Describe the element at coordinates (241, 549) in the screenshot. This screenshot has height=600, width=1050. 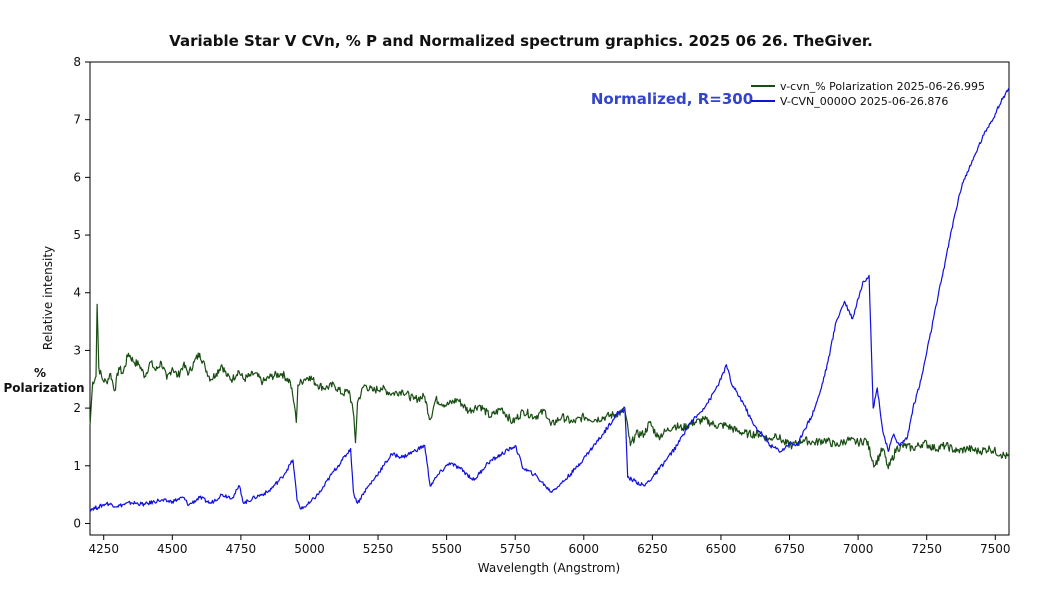
I see `x-tick-label: 4750` at that location.